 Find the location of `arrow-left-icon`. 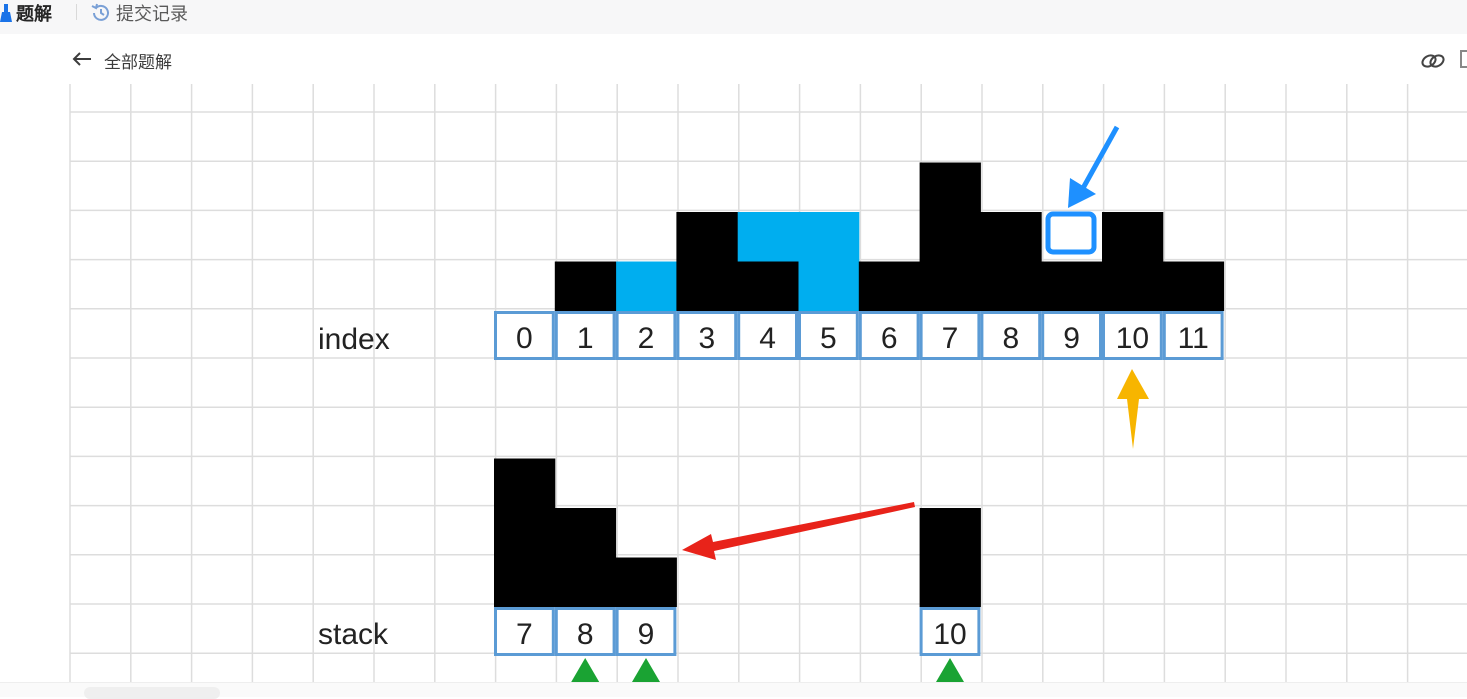

arrow-left-icon is located at coordinates (82, 61).